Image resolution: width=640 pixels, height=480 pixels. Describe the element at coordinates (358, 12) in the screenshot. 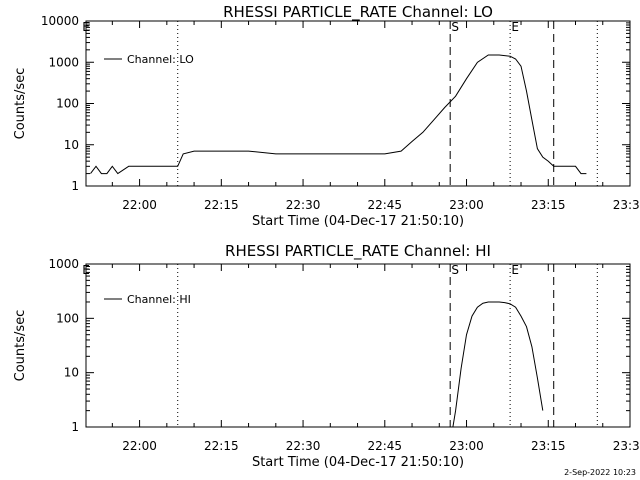

I see `chart-title: RHESSI PARTICLE_RATE Channel: LO` at that location.